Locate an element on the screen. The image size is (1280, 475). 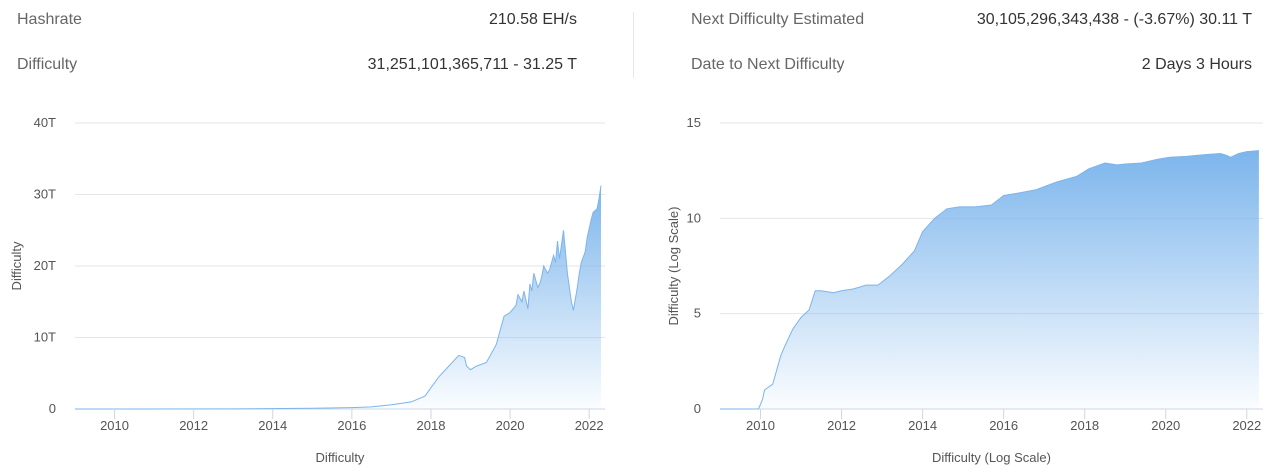
y-tick-label: 15 is located at coordinates (694, 122).